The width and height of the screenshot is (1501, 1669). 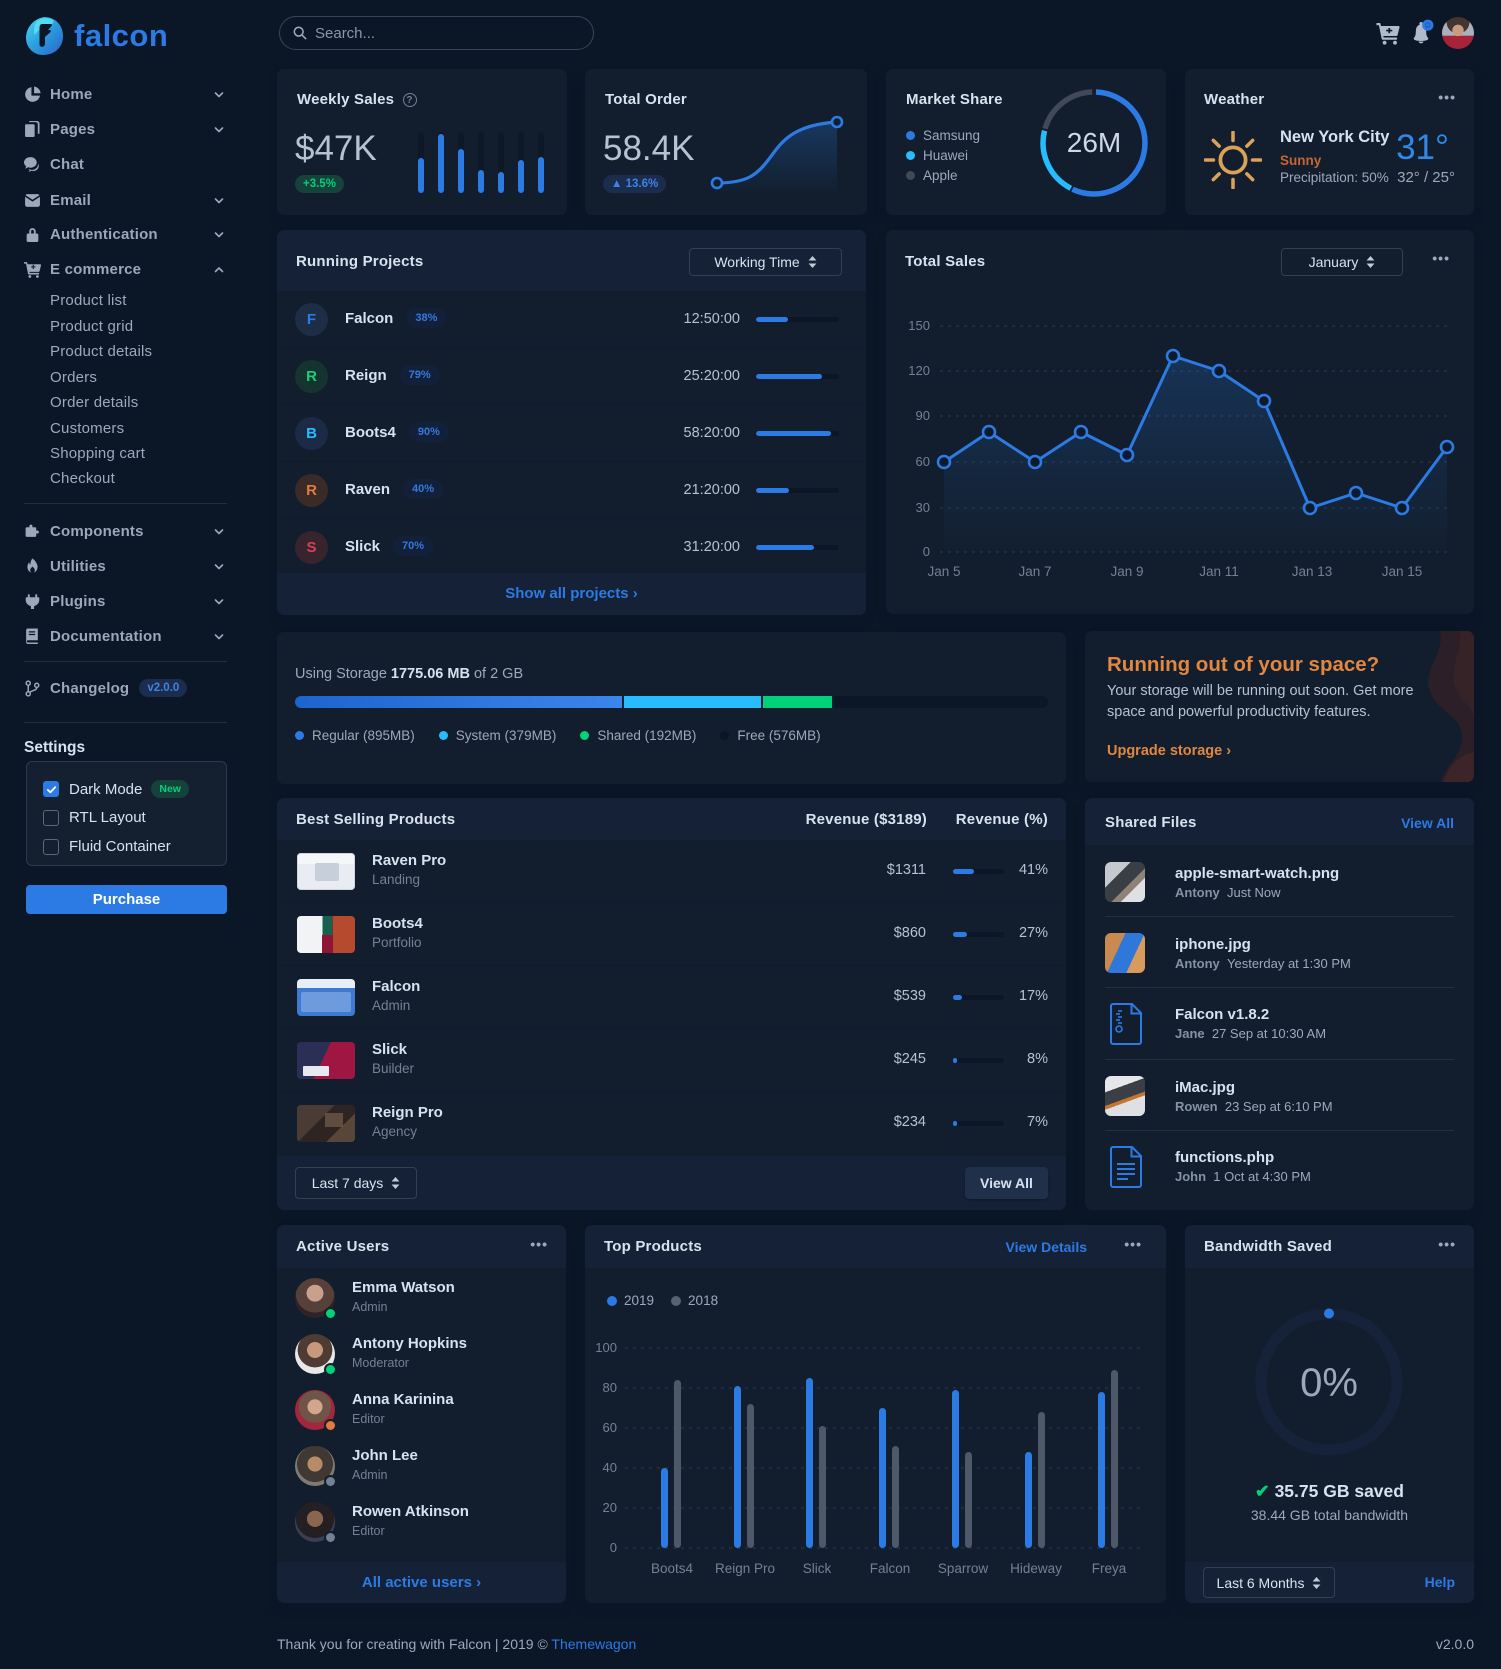 What do you see at coordinates (606, 1347) in the screenshot?
I see `svg-text: 100` at bounding box center [606, 1347].